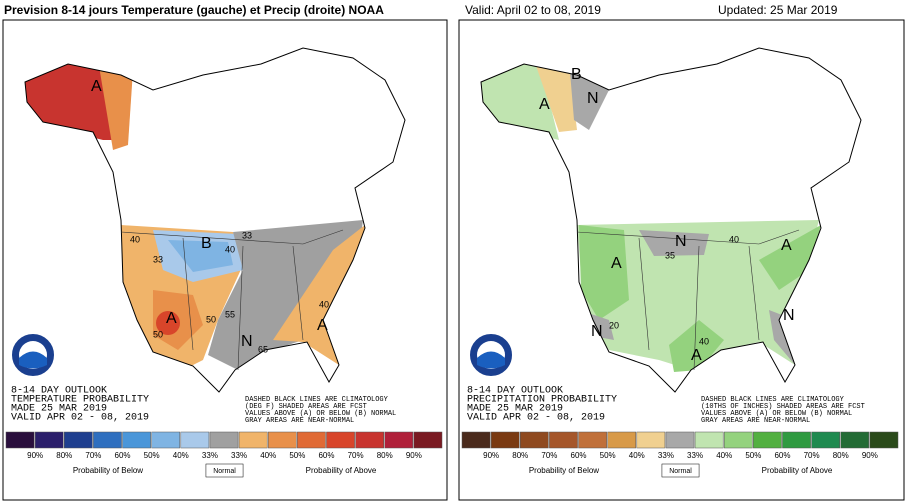 The height and width of the screenshot is (503, 910). What do you see at coordinates (755, 421) in the screenshot?
I see `note-text: GRAY AREAS ARE NEAR-NORMAL` at bounding box center [755, 421].